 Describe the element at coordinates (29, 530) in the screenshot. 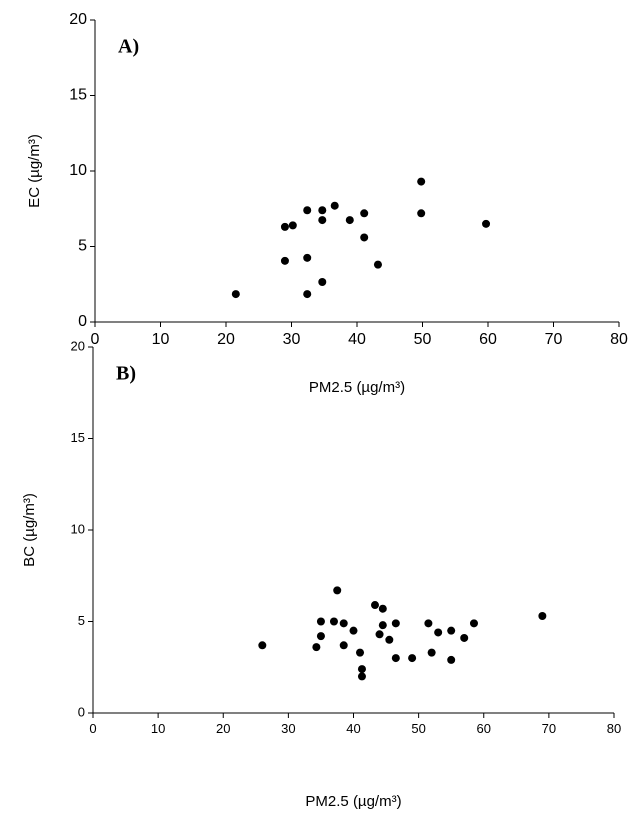

I see `y-axis-label: BC (µg/m³)` at that location.